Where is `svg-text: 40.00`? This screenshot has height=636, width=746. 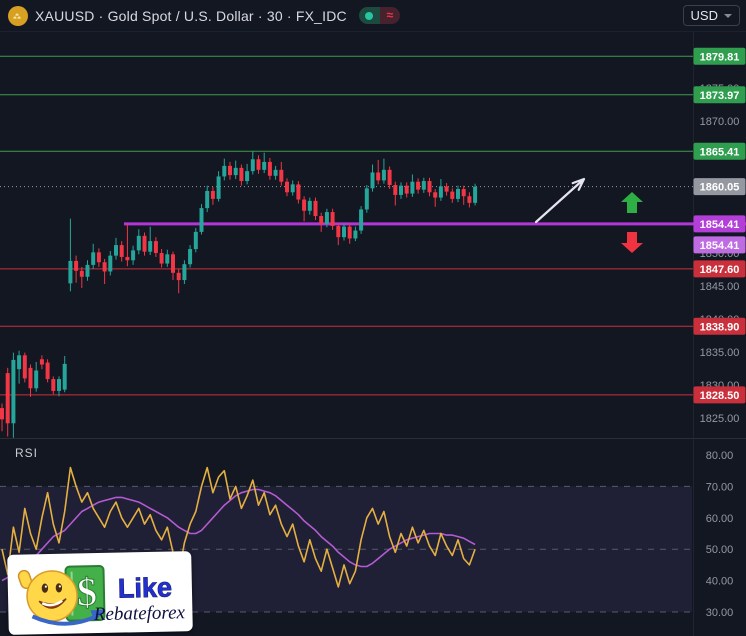
svg-text: 40.00 is located at coordinates (720, 582).